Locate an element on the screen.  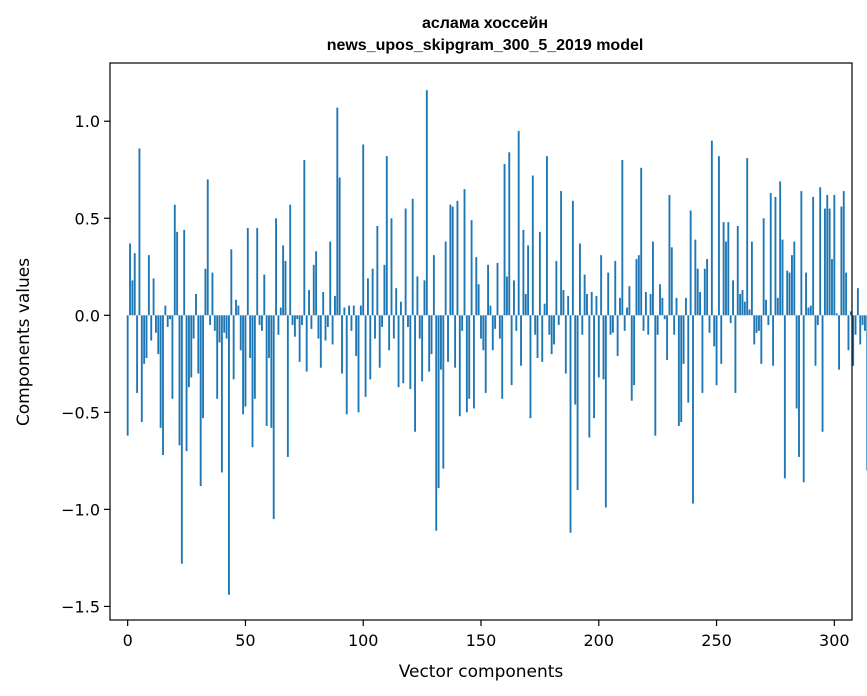
chart-subtitle: news_upos_skipgram_300_5_2019 model is located at coordinates (485, 45).